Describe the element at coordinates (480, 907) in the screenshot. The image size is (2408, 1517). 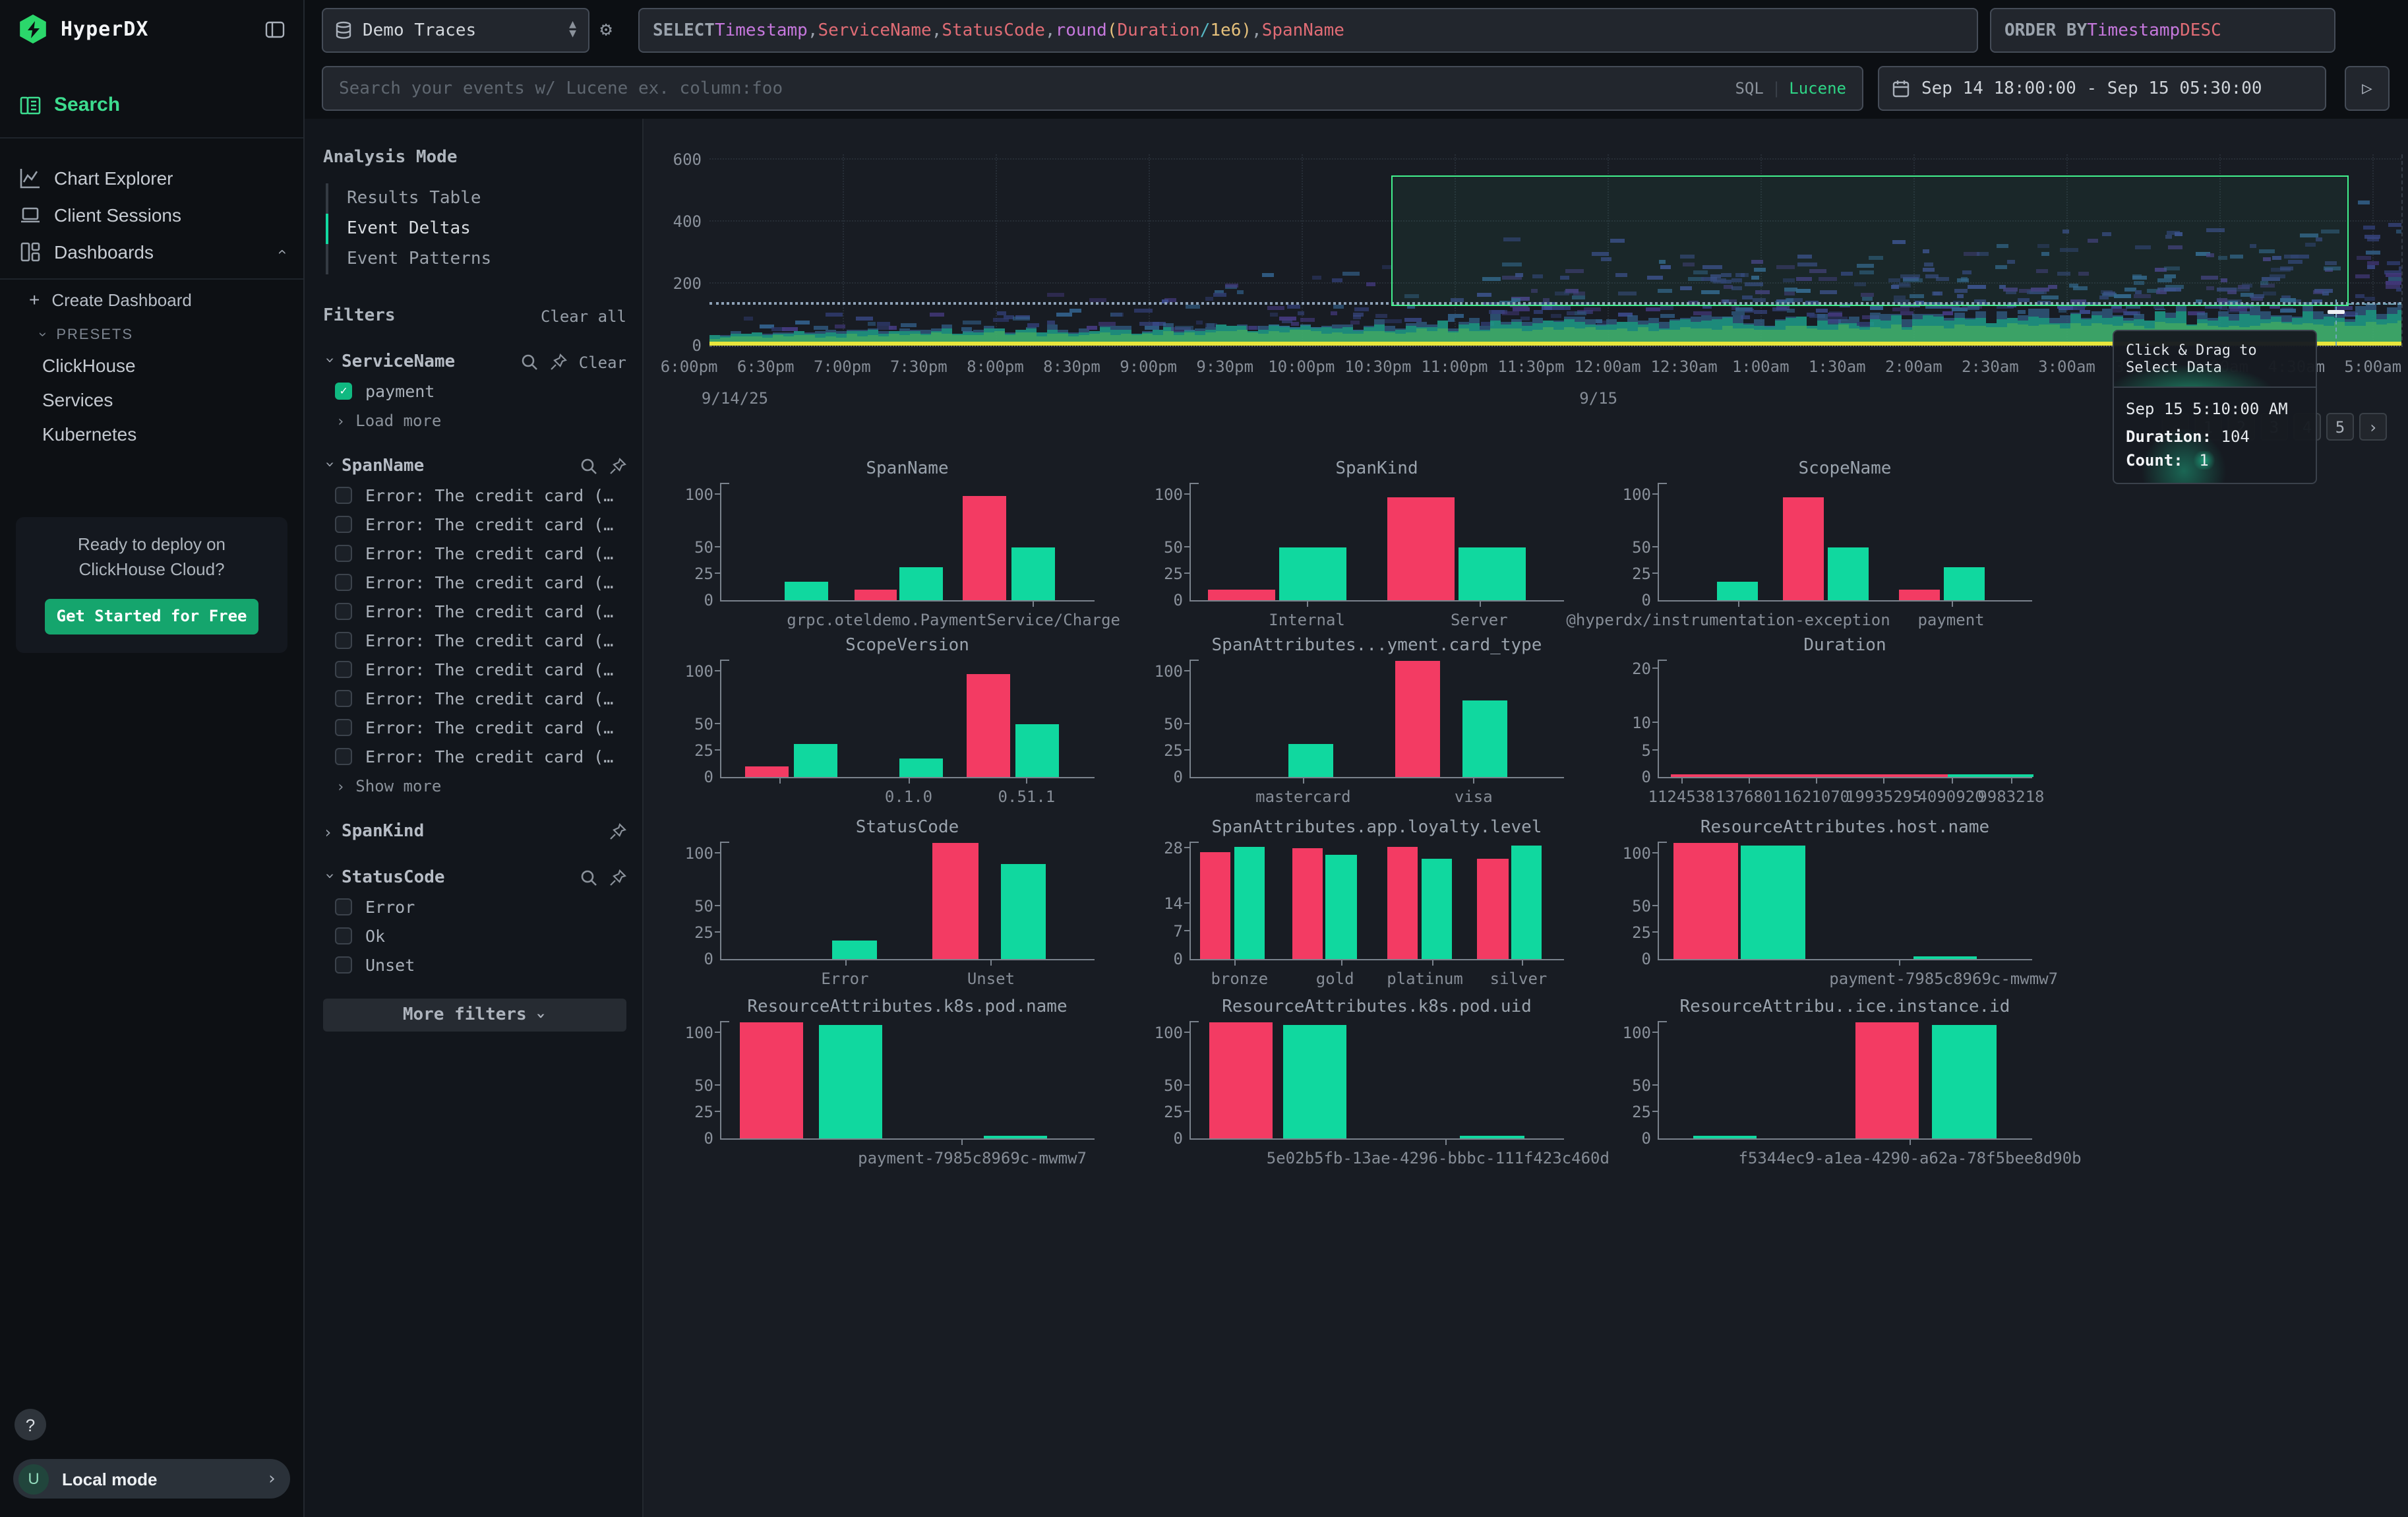
I see `filter-checkbox-row: Error` at that location.